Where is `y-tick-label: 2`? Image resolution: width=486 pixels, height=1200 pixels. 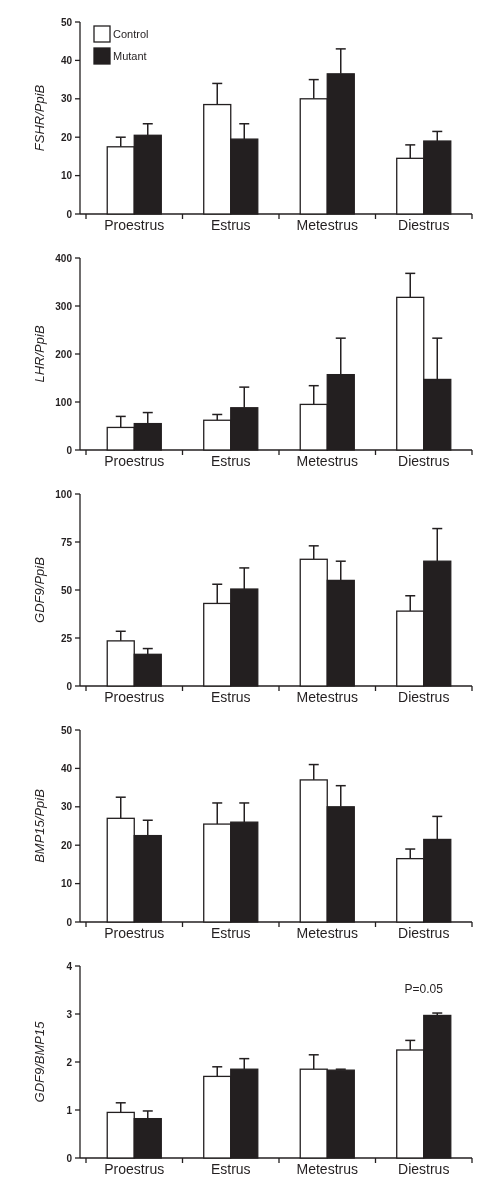
y-tick-label: 2 is located at coordinates (69, 1062).